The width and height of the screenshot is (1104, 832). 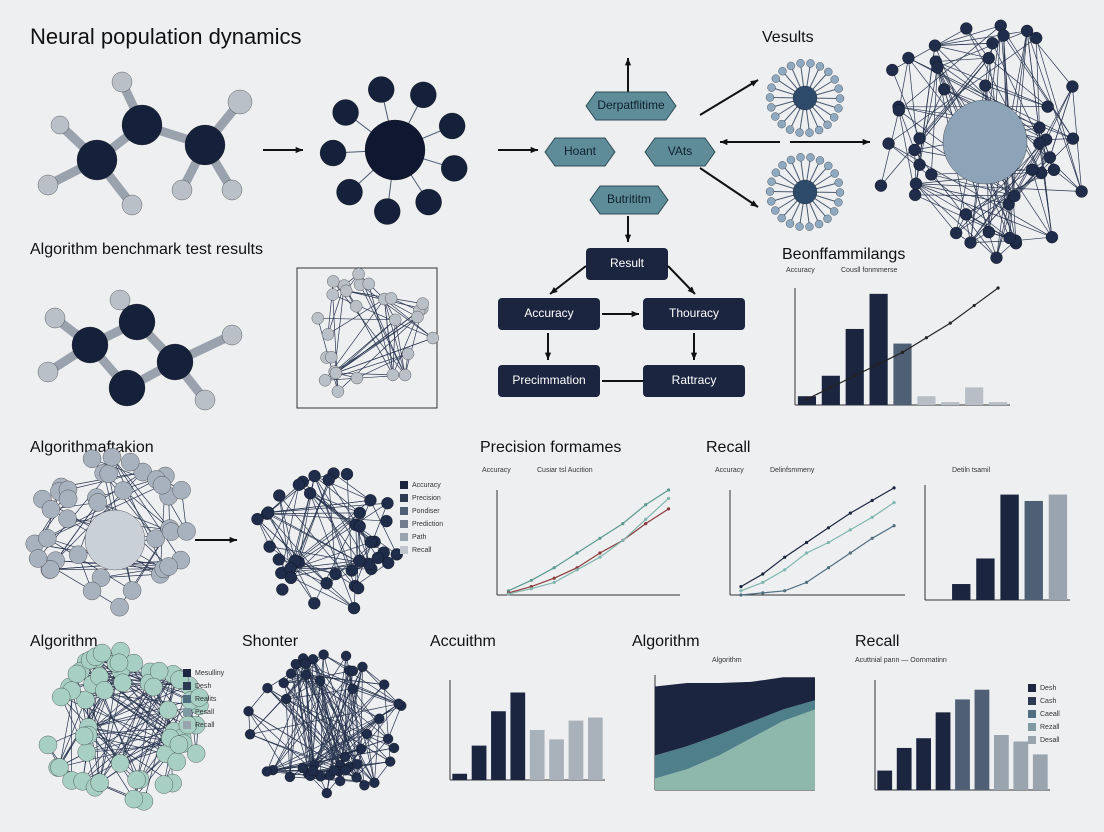 I want to click on label: Mesulliny, so click(x=210, y=673).